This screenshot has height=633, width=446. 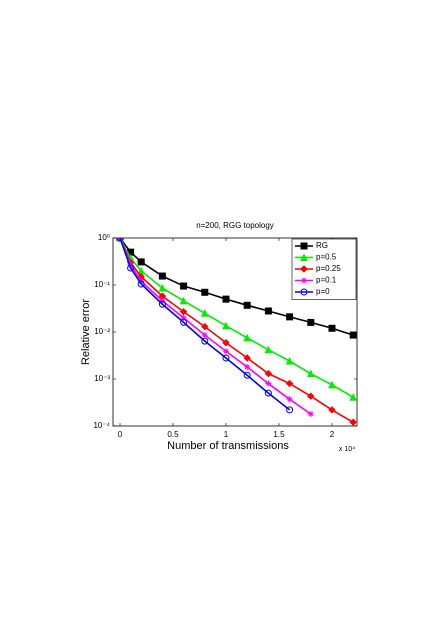 I want to click on x-tick-label: 1, so click(x=226, y=434).